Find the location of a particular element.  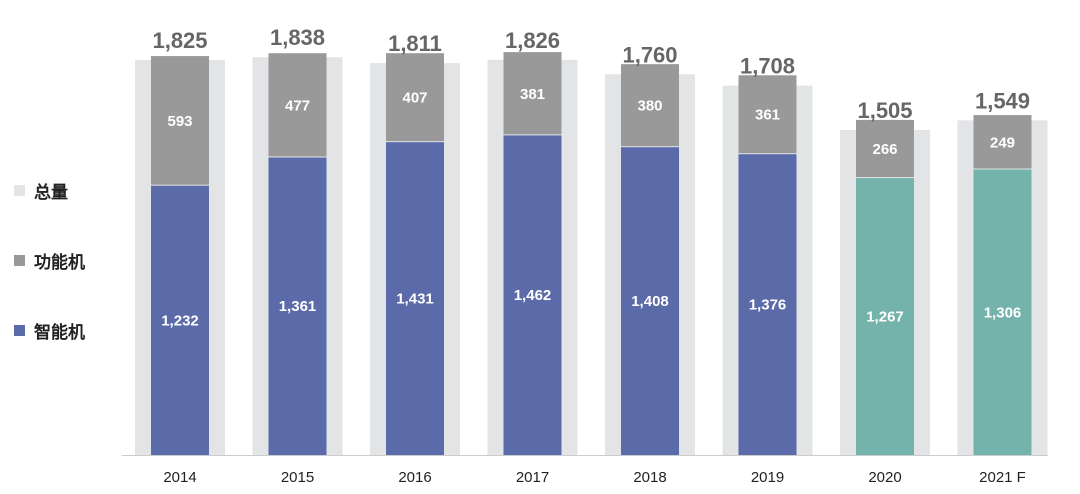

smartphone-value-label: 1,361 is located at coordinates (298, 306).